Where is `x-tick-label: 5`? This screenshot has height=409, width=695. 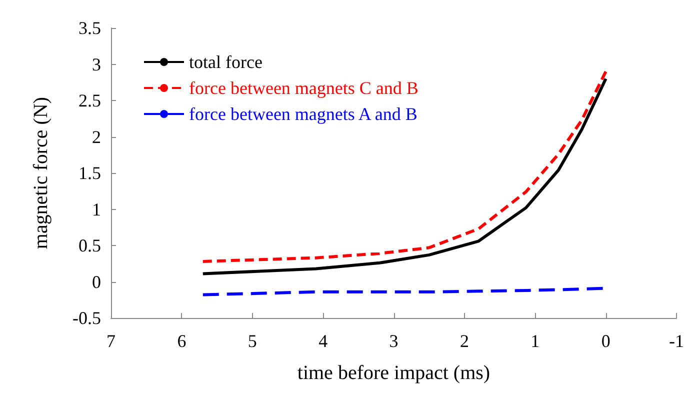 x-tick-label: 5 is located at coordinates (252, 341).